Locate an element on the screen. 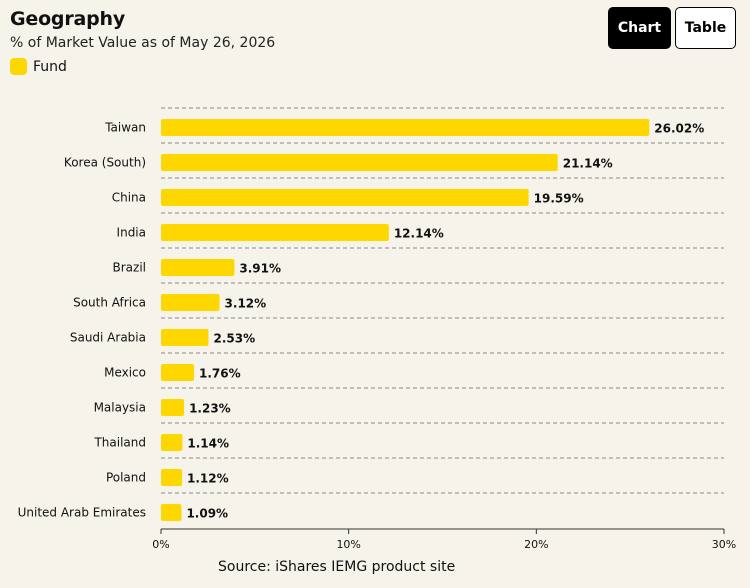 This screenshot has height=588, width=750. bar-malaysia is located at coordinates (173, 407).